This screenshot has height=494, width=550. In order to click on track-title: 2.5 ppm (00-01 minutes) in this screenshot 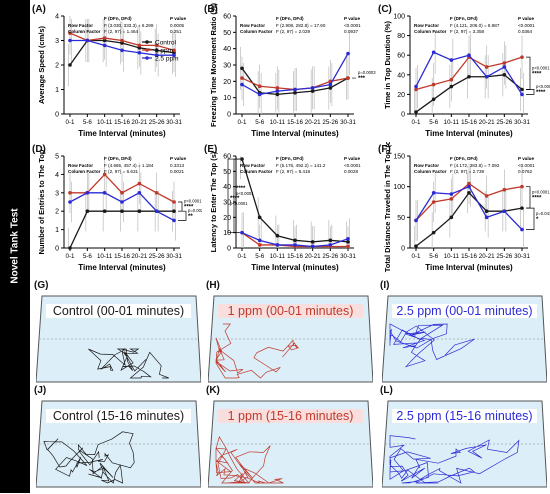, I will do `click(464, 311)`.